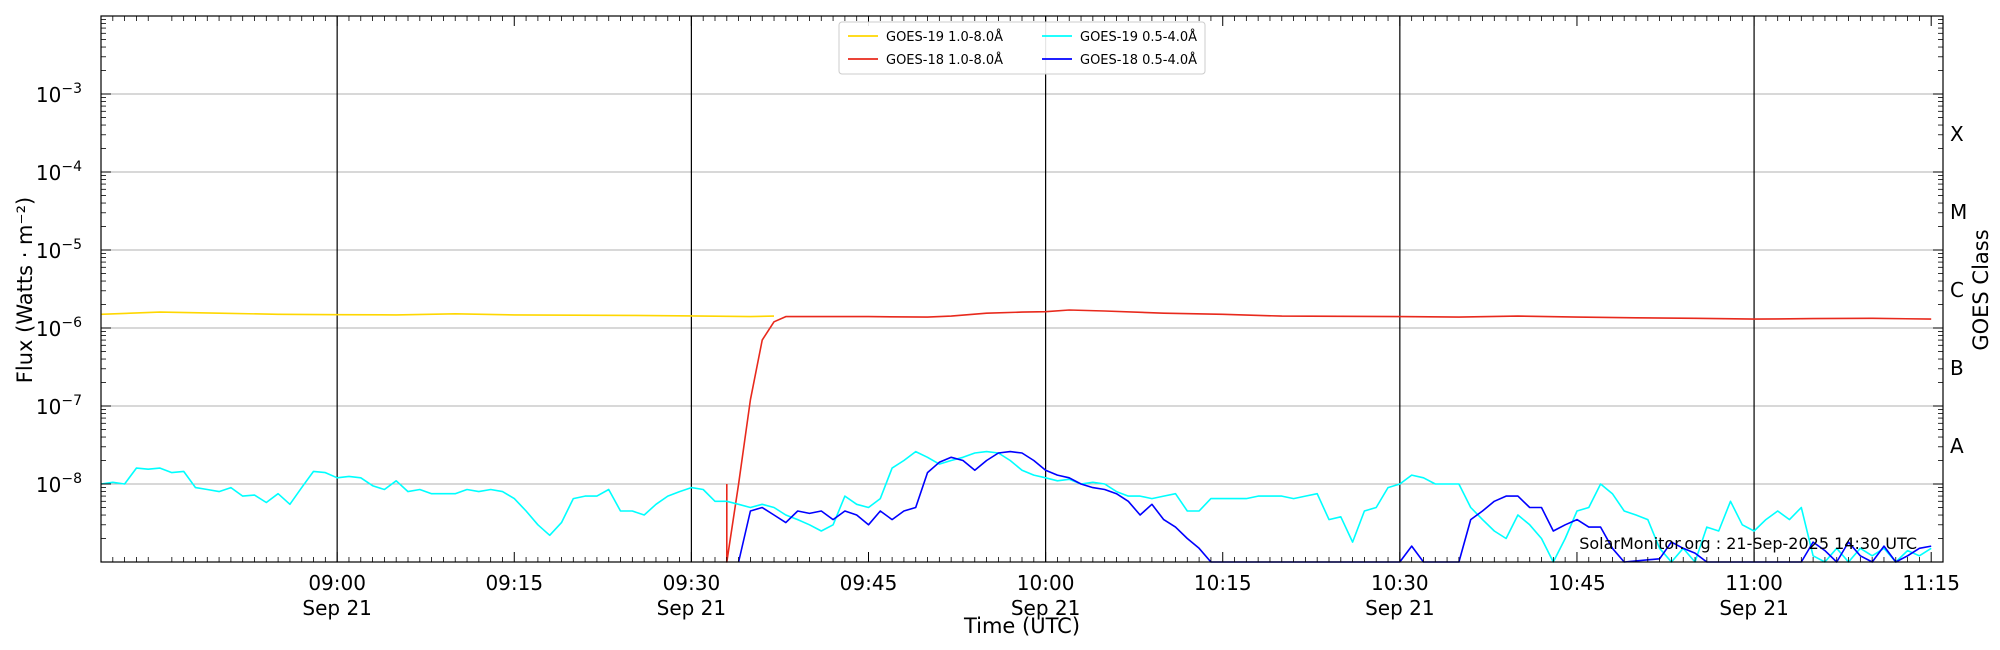  I want to click on x-tick-label: 10:00, so click(1046, 583).